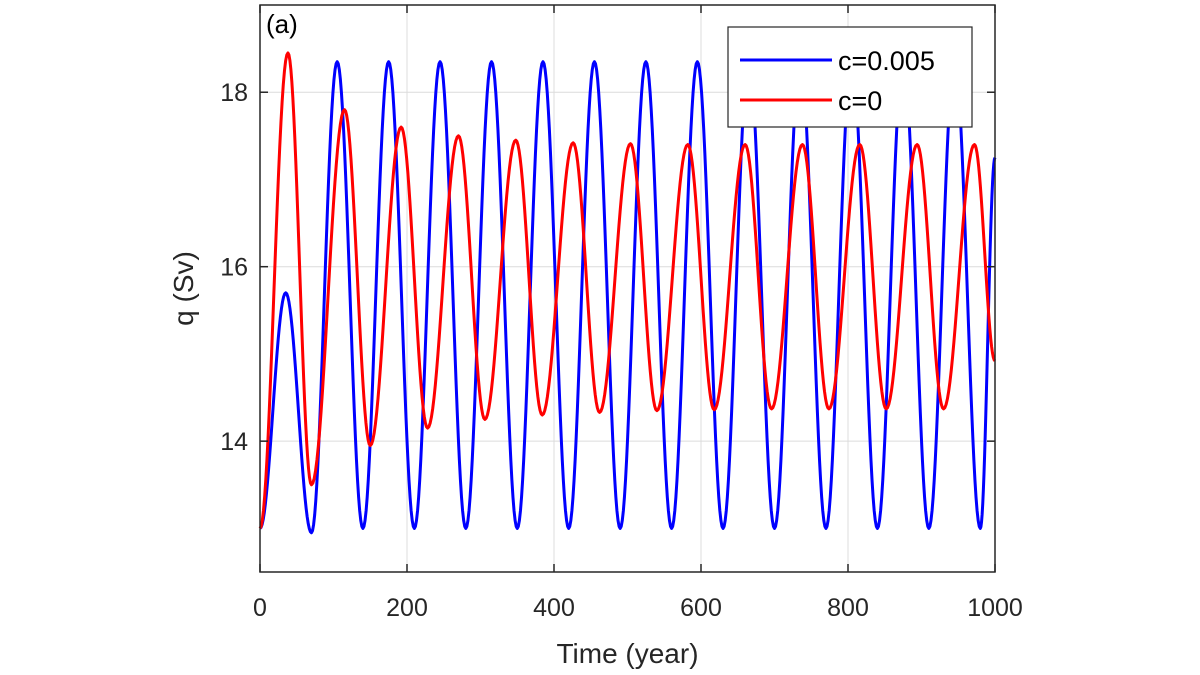 The height and width of the screenshot is (675, 1200). What do you see at coordinates (183, 288) in the screenshot?
I see `y-axis-label: q (Sv)` at bounding box center [183, 288].